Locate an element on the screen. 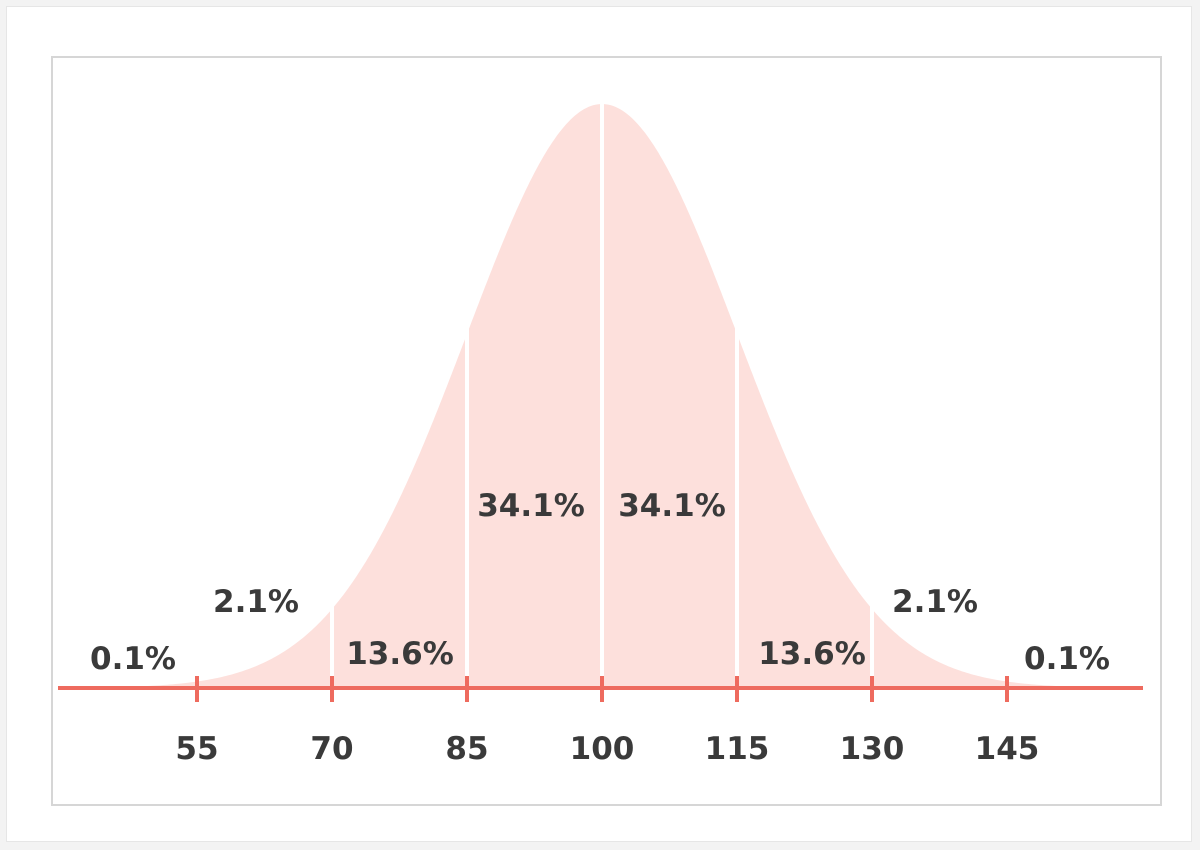  x-tick-label-100: 100 is located at coordinates (602, 749).